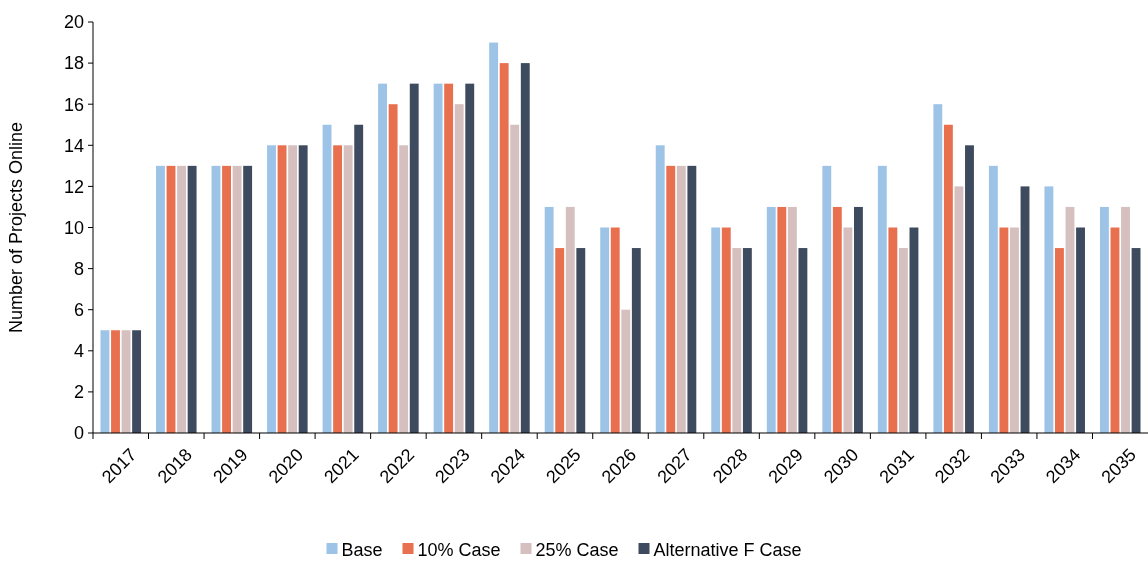 The height and width of the screenshot is (563, 1148). I want to click on y-tick-label: 12, so click(73, 186).